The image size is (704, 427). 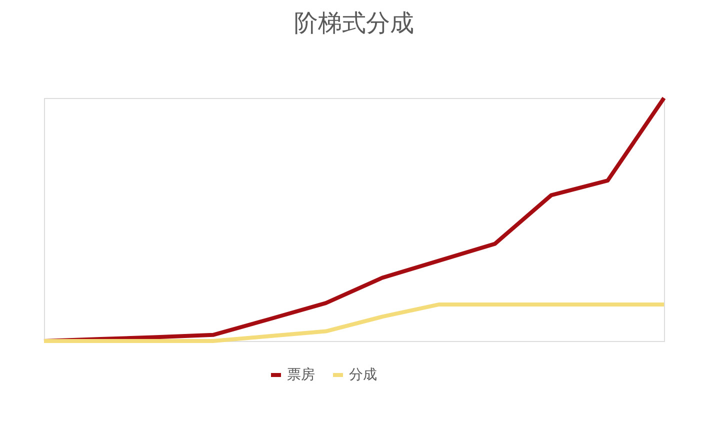 What do you see at coordinates (354, 23) in the screenshot?
I see `chart-title: 阶梯式分成` at bounding box center [354, 23].